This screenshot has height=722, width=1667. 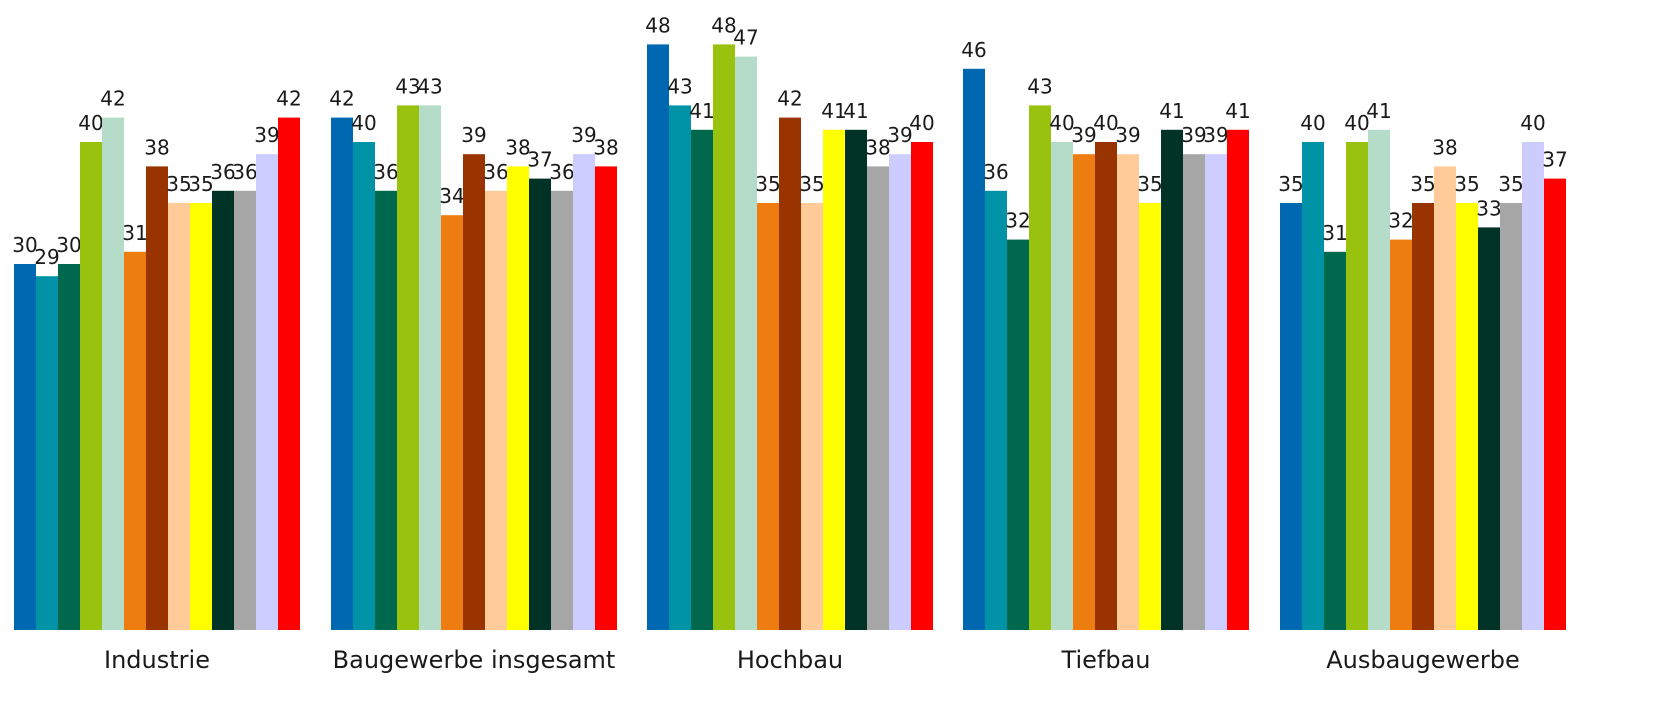 What do you see at coordinates (451, 196) in the screenshot?
I see `bar-value-label: 34` at bounding box center [451, 196].